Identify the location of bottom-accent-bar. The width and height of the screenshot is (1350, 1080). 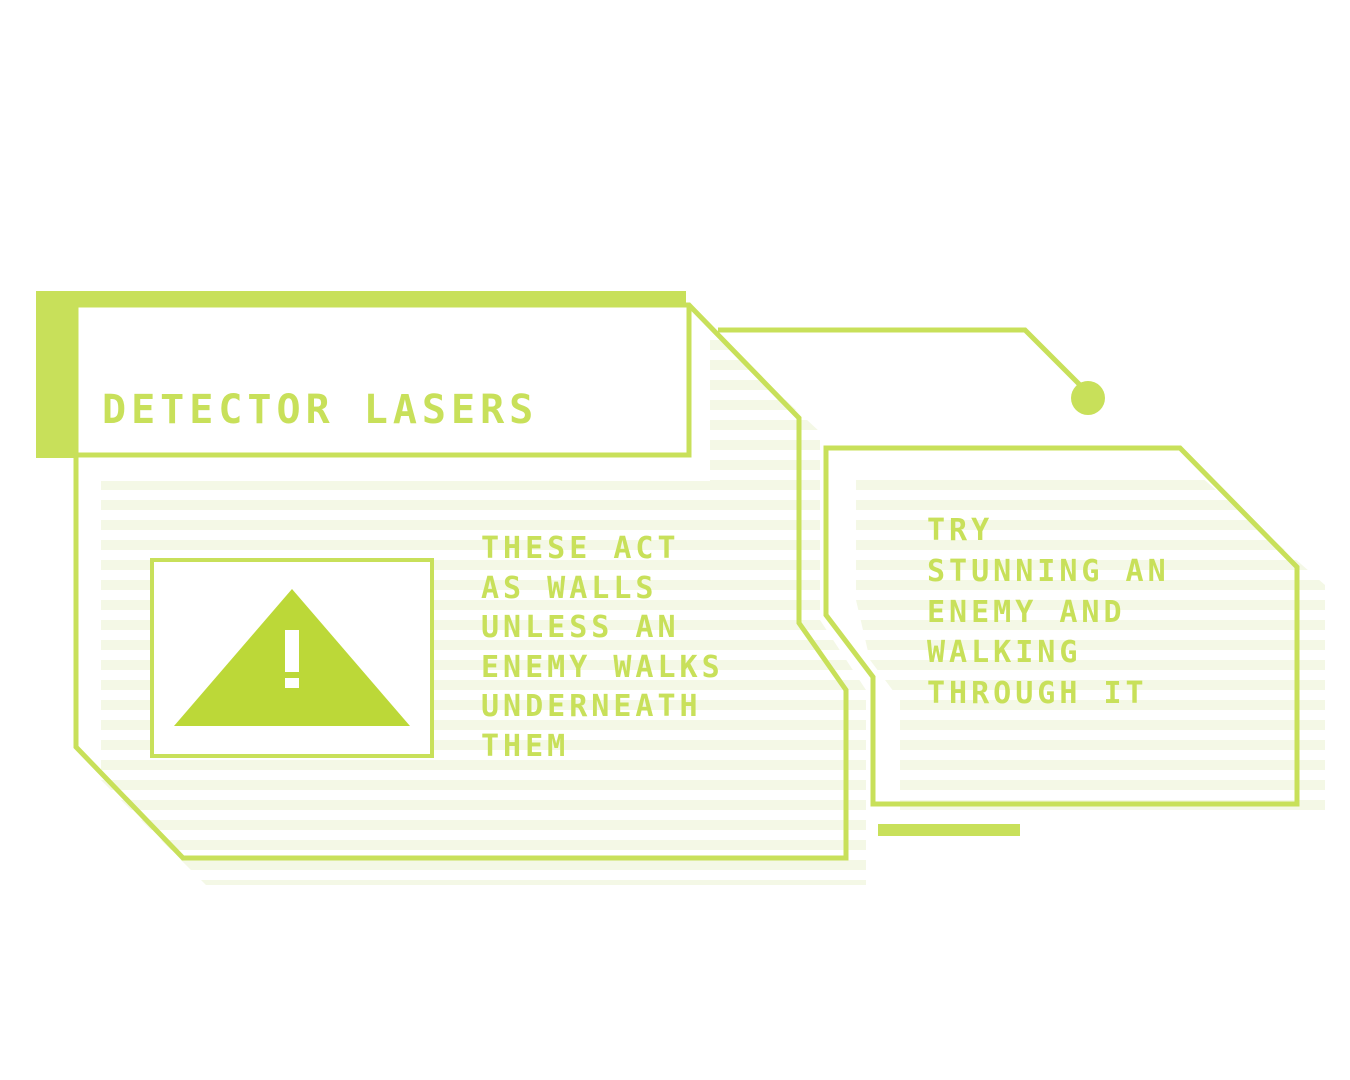
(949, 830).